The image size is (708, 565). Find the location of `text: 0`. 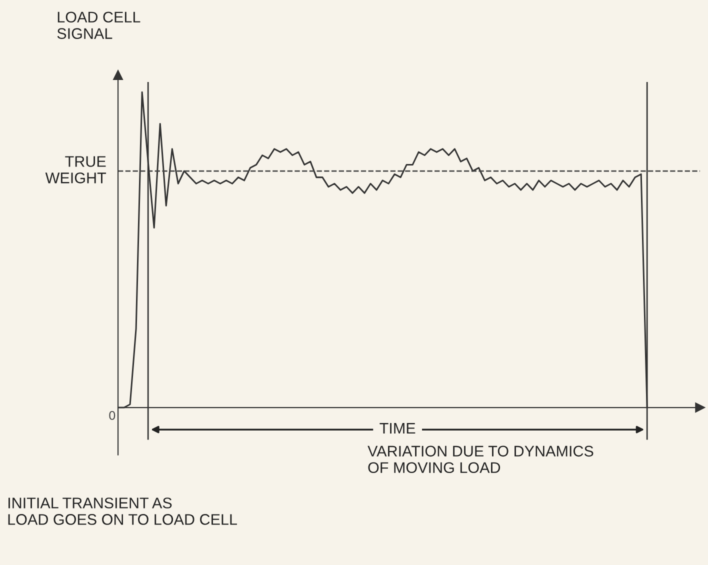

text: 0 is located at coordinates (112, 415).